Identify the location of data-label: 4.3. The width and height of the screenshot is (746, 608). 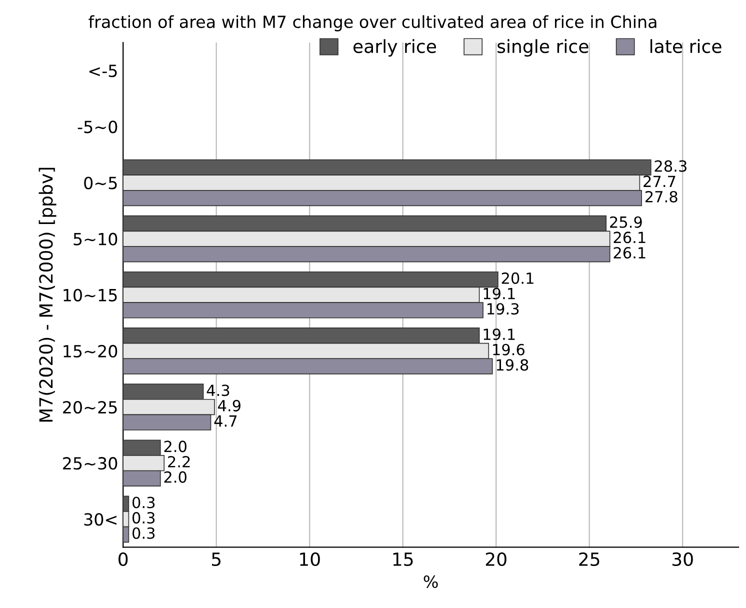
(218, 390).